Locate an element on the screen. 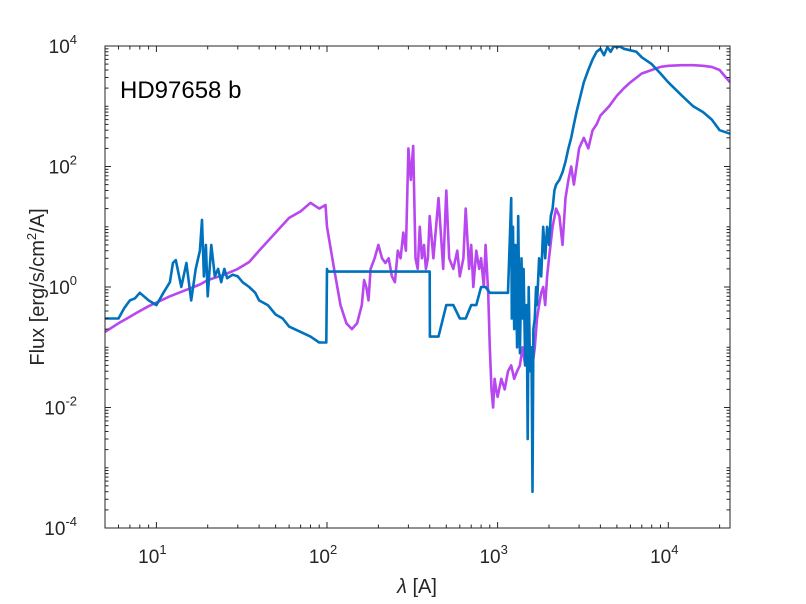 The image size is (806, 604). x-tick-label: 10⁴ is located at coordinates (664, 555).